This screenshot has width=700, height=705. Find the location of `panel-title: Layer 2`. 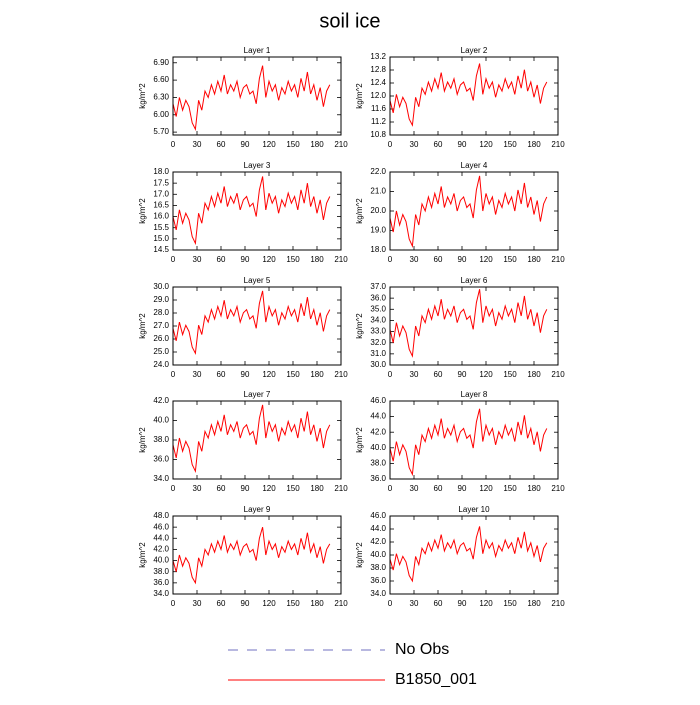

panel-title: Layer 2 is located at coordinates (474, 50).